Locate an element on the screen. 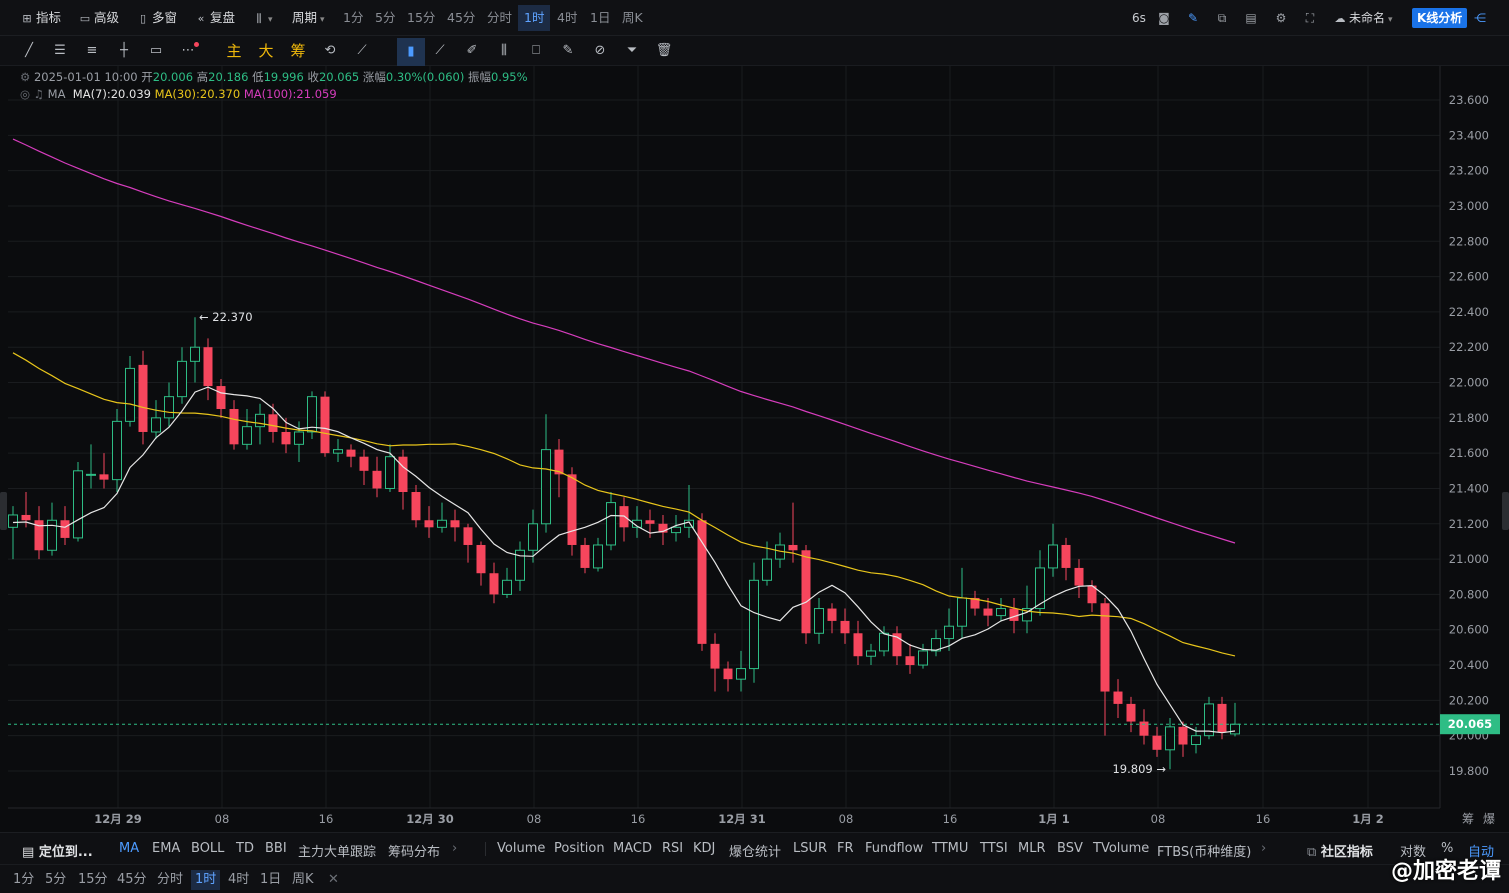  interval-3: 45分 is located at coordinates (461, 17).